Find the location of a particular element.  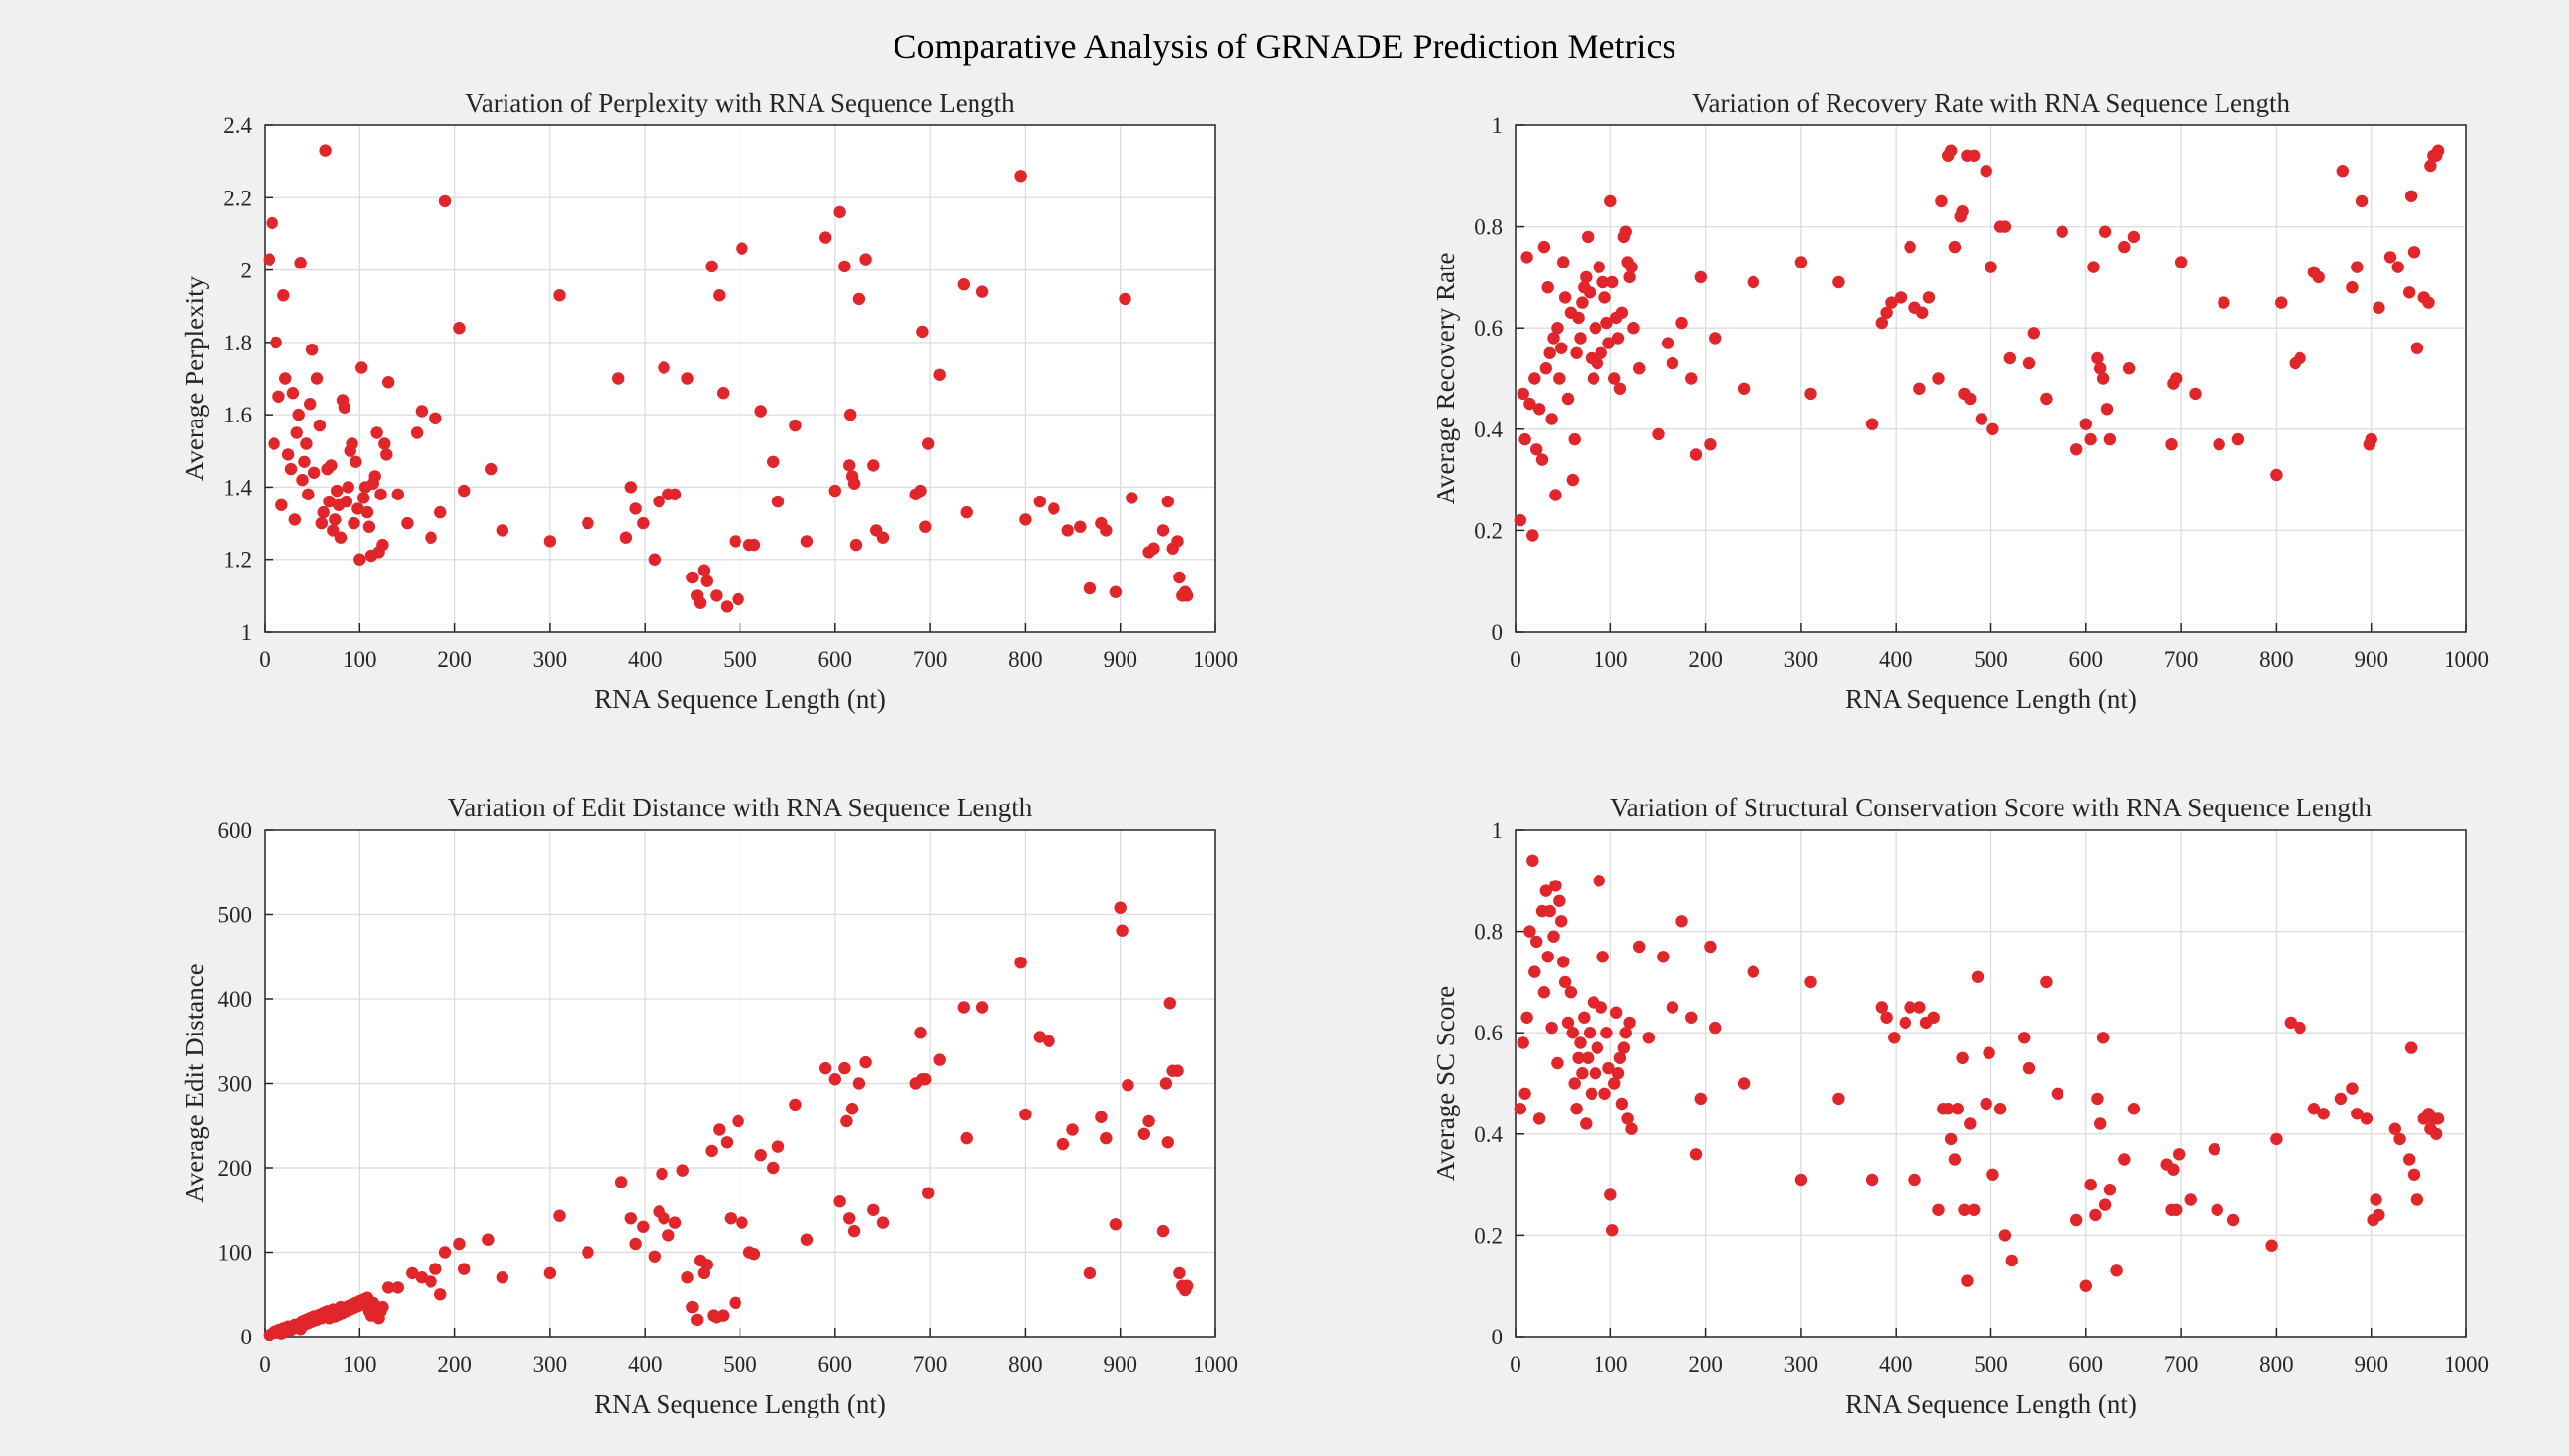

y-tick-label: 100 is located at coordinates (235, 1253).